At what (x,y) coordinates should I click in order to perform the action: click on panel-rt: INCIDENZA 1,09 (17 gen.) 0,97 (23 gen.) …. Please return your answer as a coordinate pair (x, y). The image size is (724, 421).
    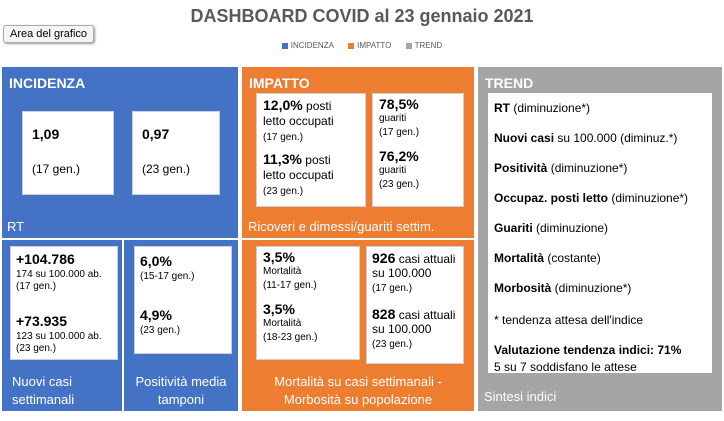
    Looking at the image, I should click on (120, 152).